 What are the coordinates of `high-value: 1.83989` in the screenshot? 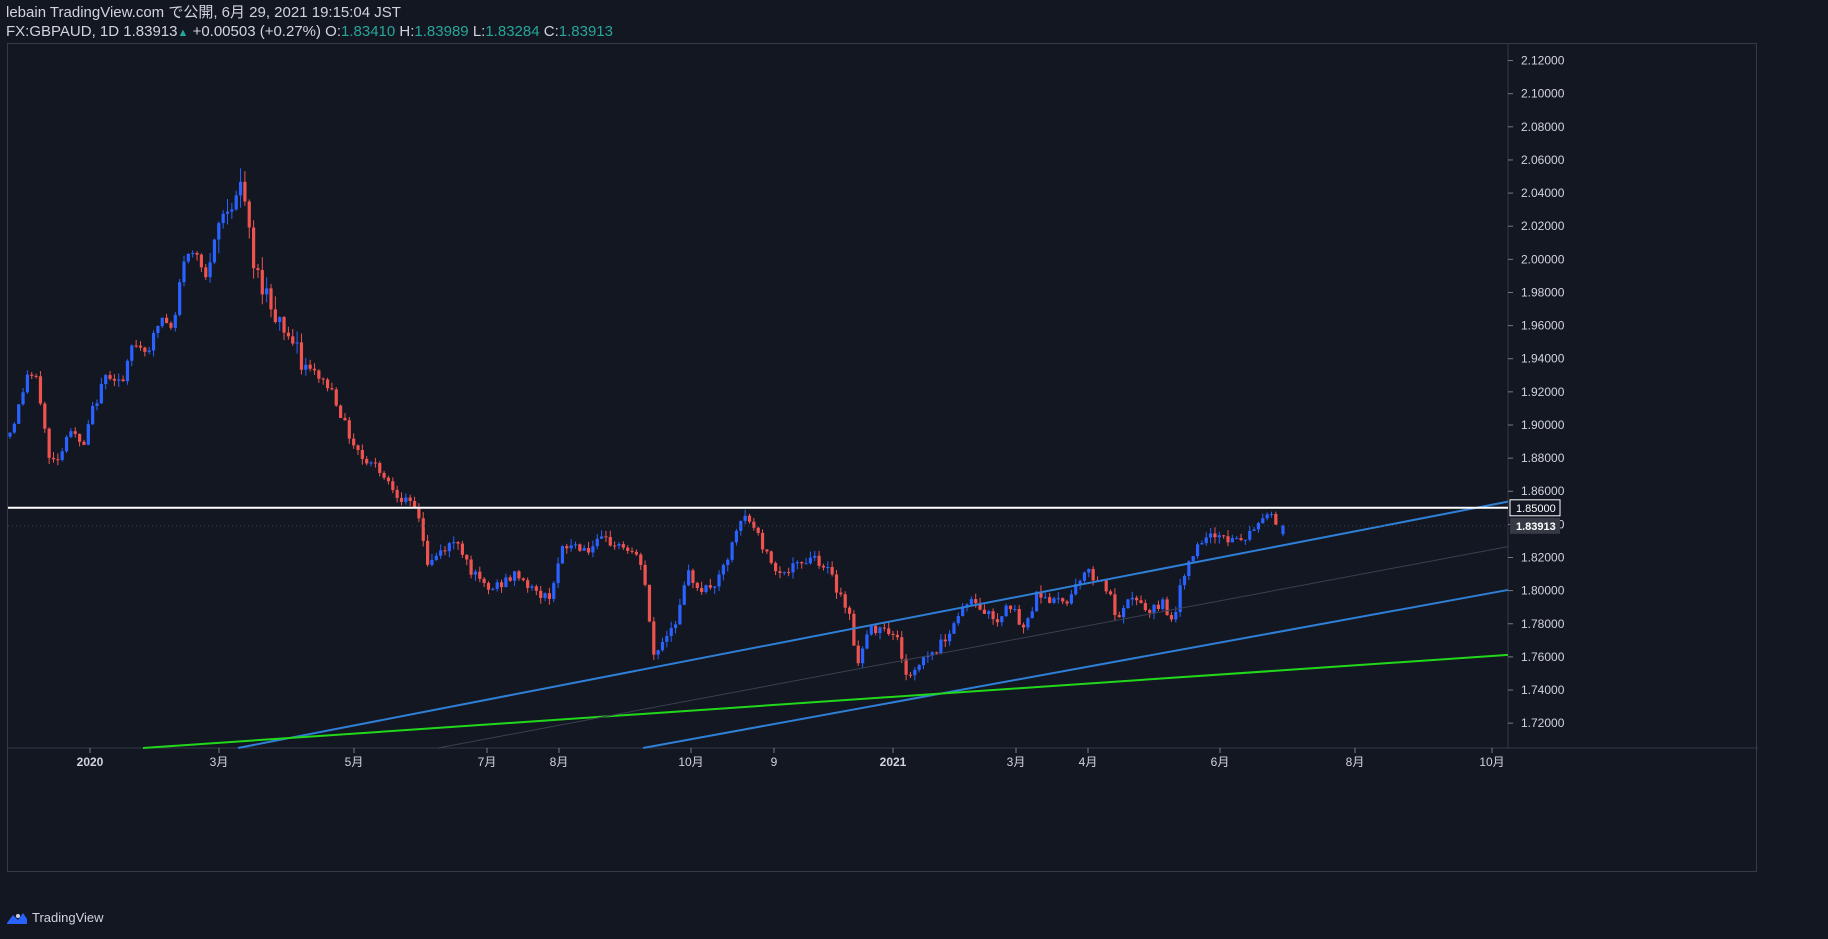 It's located at (441, 31).